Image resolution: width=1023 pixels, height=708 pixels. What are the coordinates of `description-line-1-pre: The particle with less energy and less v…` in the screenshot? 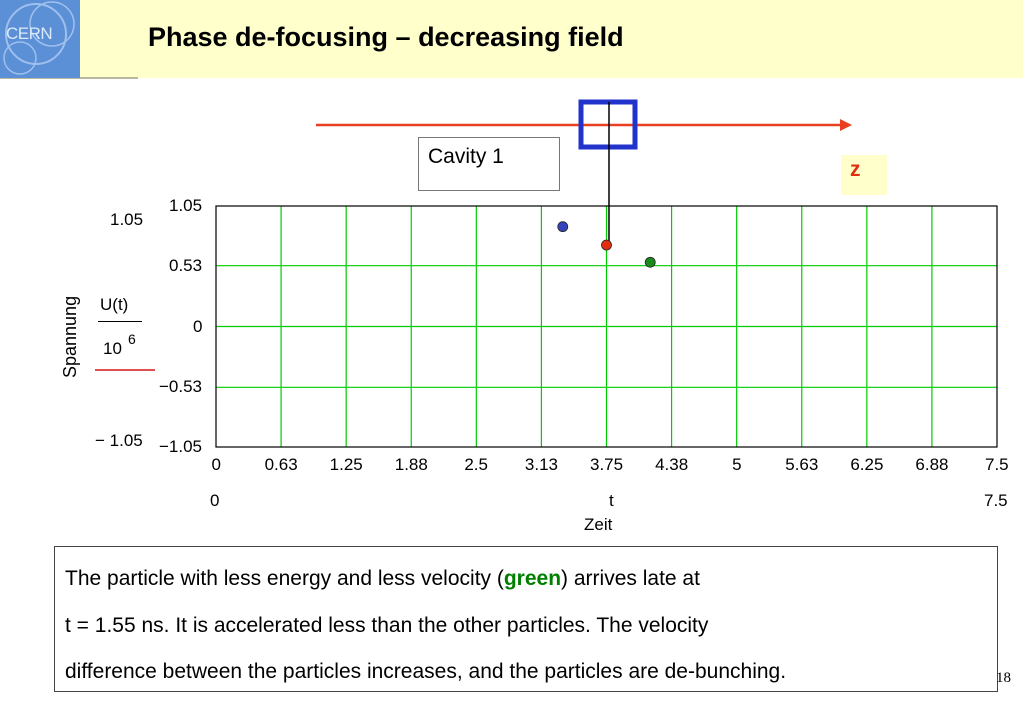 It's located at (284, 578).